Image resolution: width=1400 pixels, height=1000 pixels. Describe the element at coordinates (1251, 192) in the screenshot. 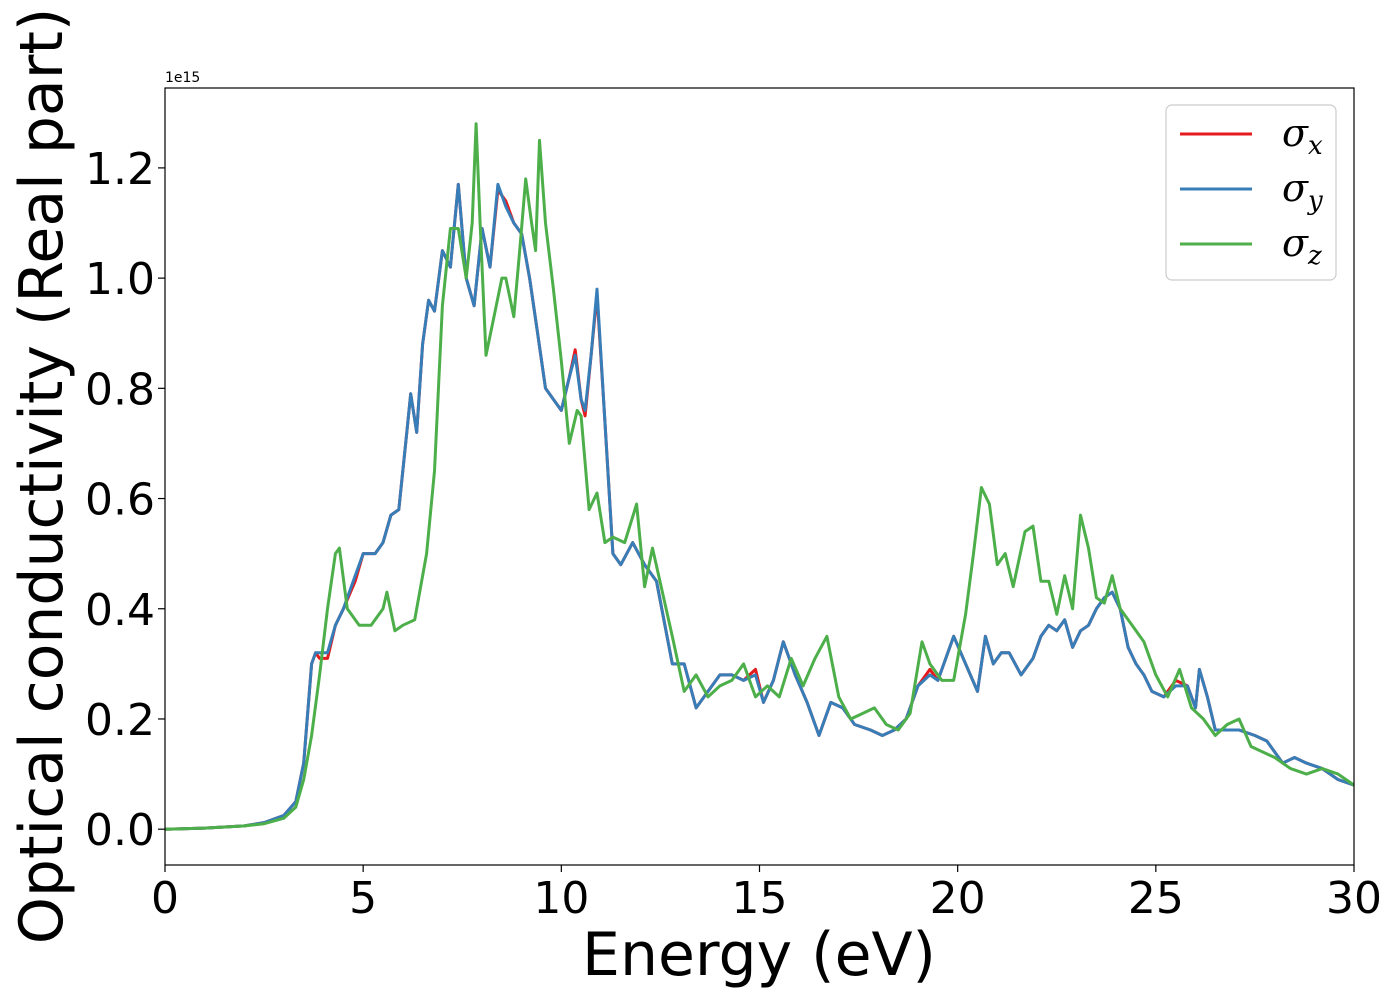

I see `legend-box` at that location.